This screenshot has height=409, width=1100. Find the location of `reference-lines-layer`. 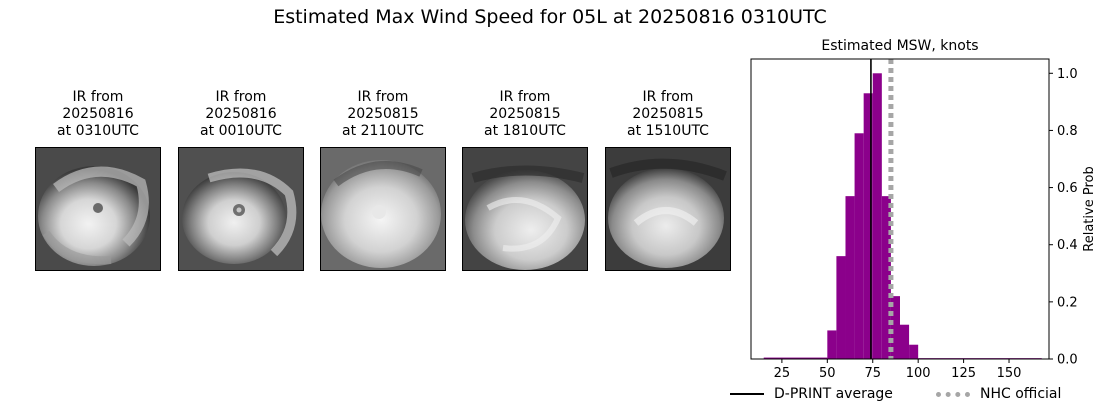

reference-lines-layer is located at coordinates (882, 209).